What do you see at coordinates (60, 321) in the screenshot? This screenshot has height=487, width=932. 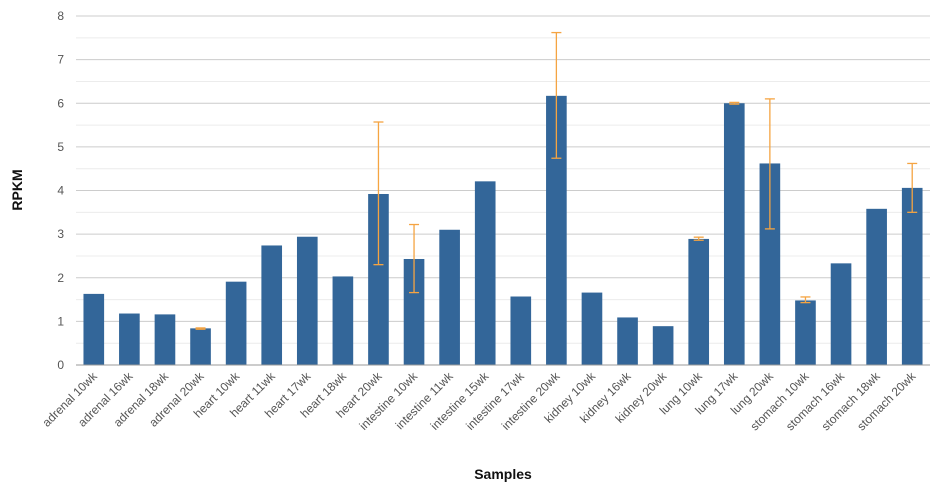 I see `y-tick-label: 1` at bounding box center [60, 321].